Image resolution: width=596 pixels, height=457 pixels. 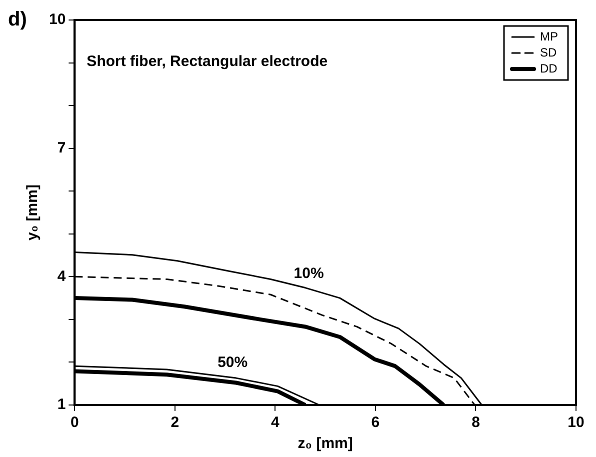 I want to click on x-axis-title: z₀ [mm], so click(x=325, y=443).